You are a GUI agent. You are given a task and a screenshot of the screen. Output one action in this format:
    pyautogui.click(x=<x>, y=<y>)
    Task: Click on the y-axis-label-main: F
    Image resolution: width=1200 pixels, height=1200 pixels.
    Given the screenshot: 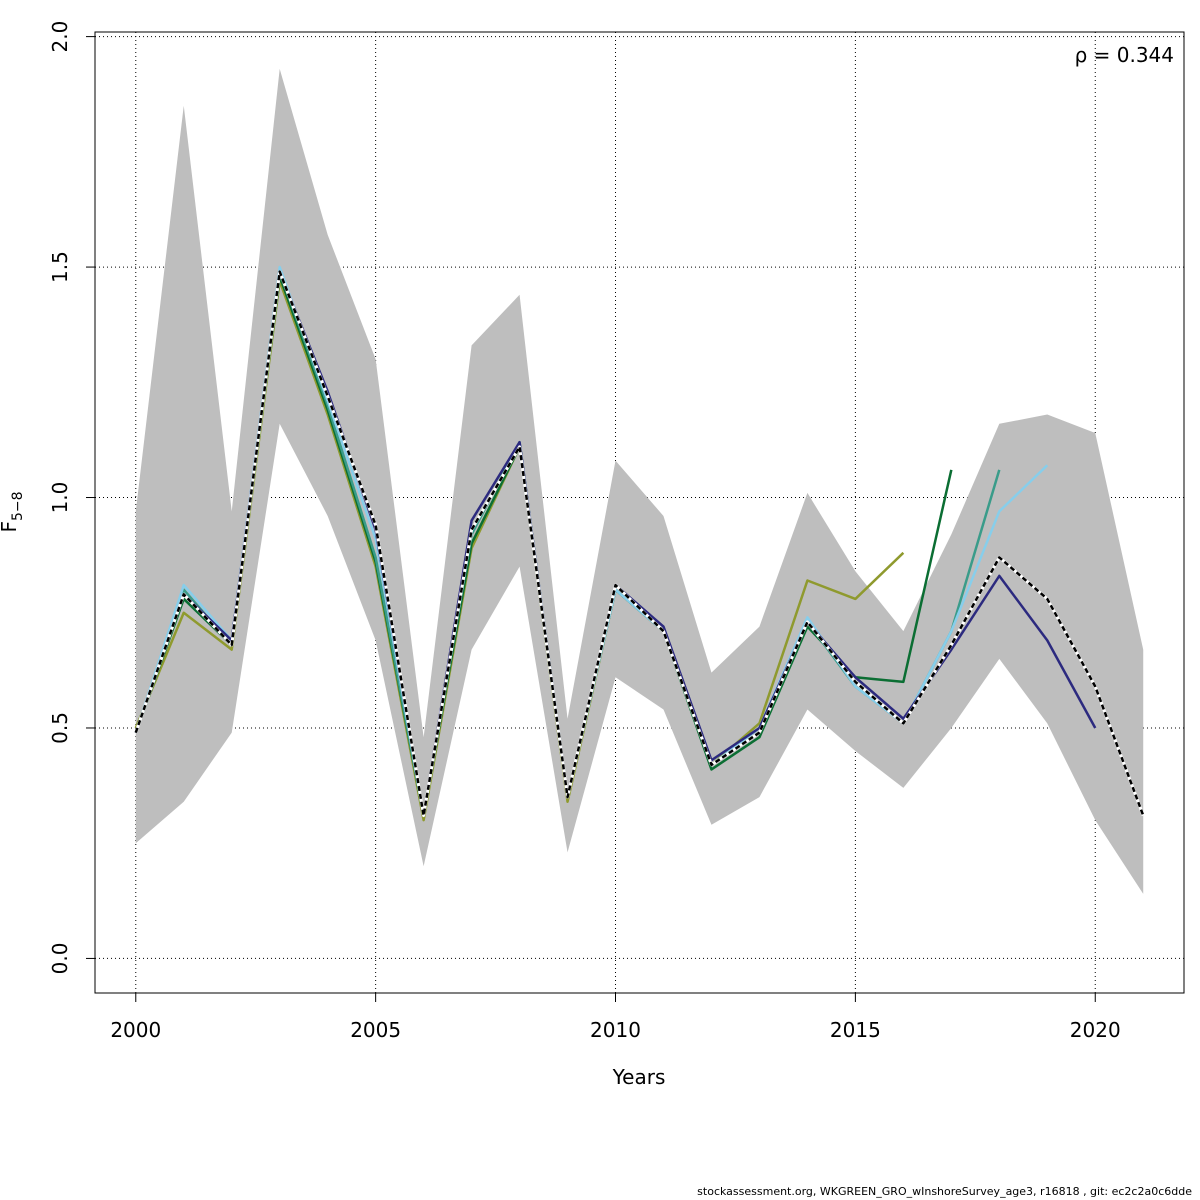 What is the action you would take?
    pyautogui.click(x=10, y=527)
    